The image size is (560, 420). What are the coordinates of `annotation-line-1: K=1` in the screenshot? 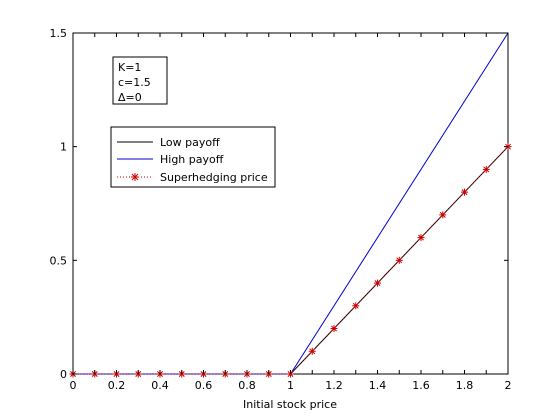 It's located at (129, 67).